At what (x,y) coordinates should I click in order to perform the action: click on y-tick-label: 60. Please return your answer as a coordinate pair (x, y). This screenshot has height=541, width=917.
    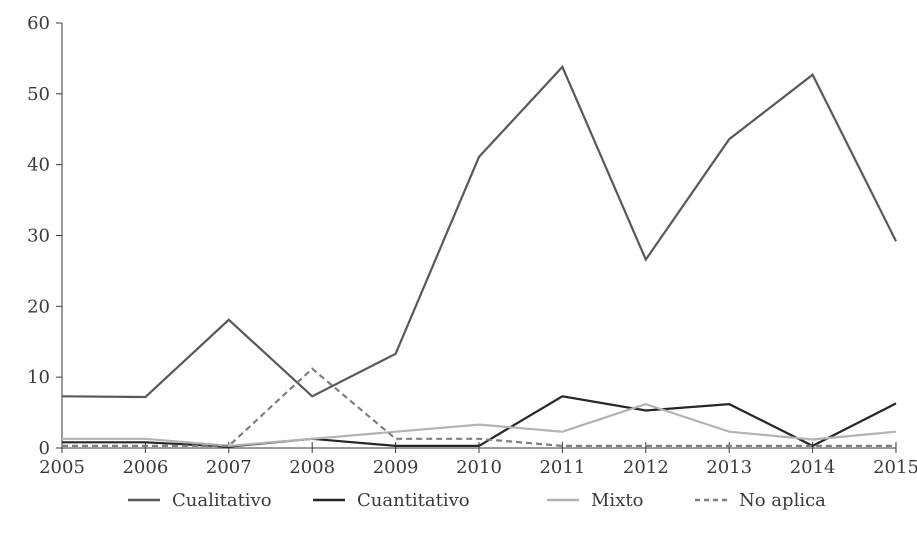
    Looking at the image, I should click on (38, 23).